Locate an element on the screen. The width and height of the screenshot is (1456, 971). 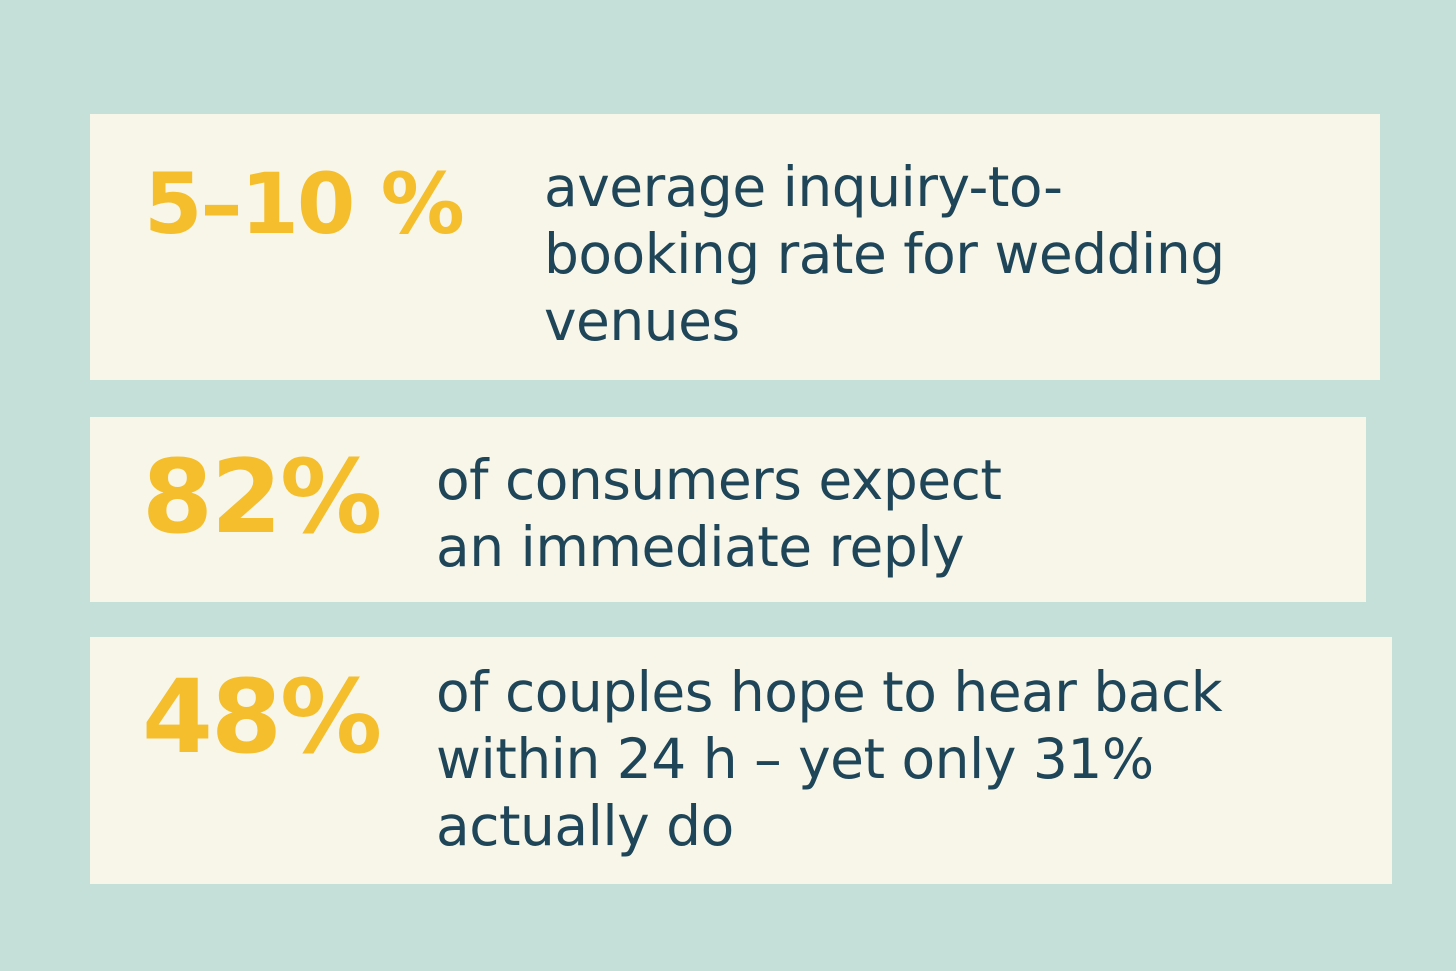
description-line: of consumers expect is located at coordinates (719, 480).